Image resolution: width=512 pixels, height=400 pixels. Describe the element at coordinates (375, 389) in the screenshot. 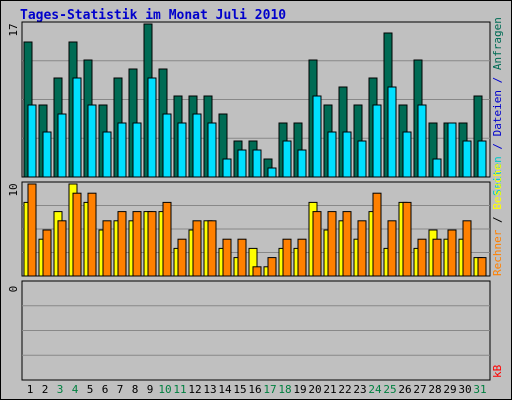

I see `x-tick-label-day-24: 24` at that location.